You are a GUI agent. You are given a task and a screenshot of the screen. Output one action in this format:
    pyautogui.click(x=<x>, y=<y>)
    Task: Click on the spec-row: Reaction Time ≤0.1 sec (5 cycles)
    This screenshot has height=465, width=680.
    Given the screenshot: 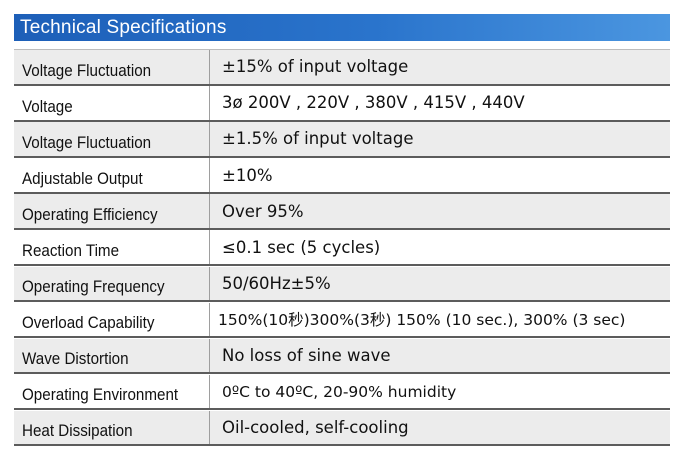 What is the action you would take?
    pyautogui.click(x=342, y=248)
    